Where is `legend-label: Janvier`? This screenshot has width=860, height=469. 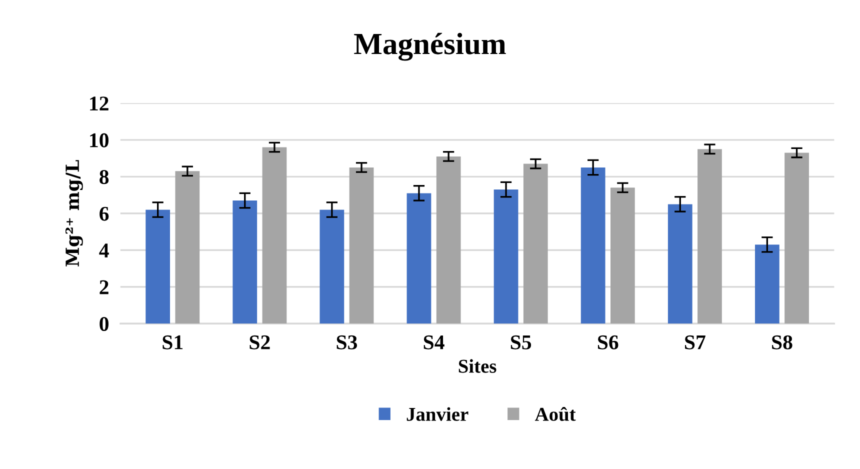
legend-label: Janvier is located at coordinates (437, 414).